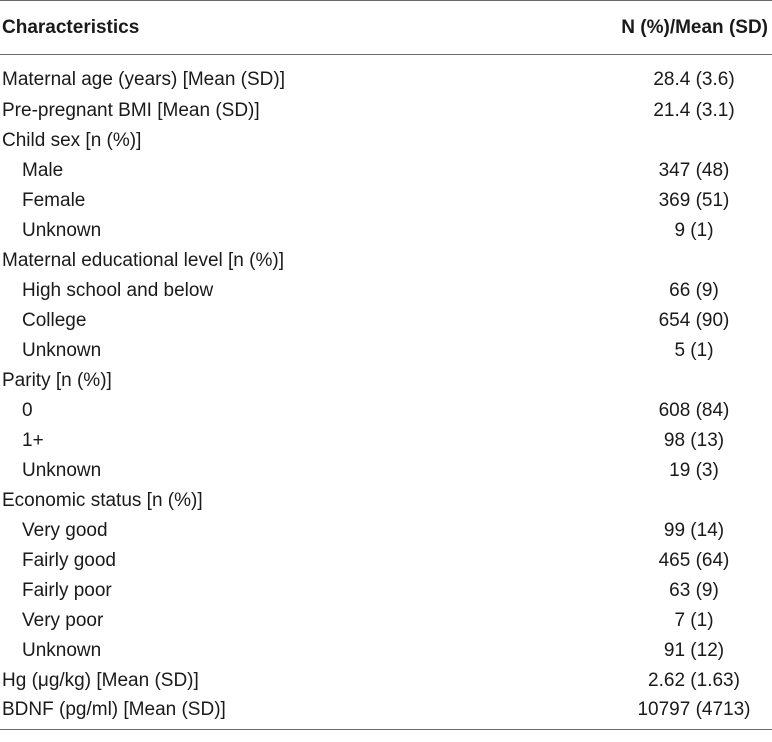  I want to click on table-row: Unknown 5 (1), so click(386, 351).